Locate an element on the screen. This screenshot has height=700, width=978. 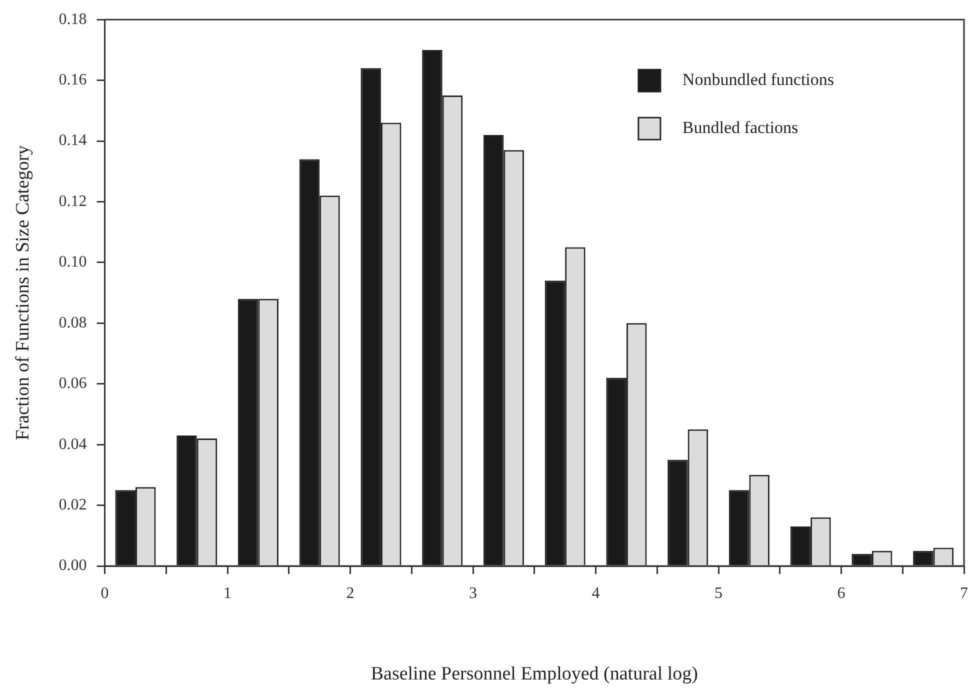
x-tick-label: 6 is located at coordinates (841, 593).